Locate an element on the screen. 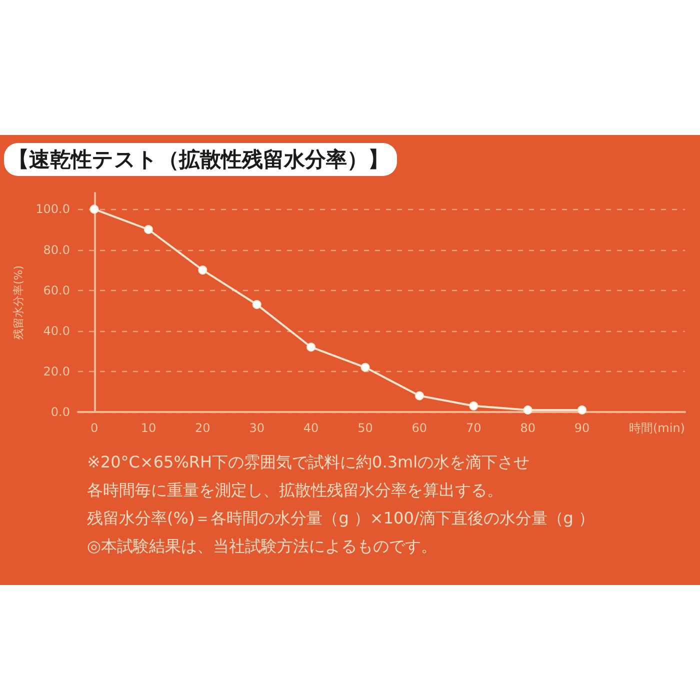 Image resolution: width=700 pixels, height=700 pixels. chart-title: 【速乾性テスト（拡散性残留水分率）】 is located at coordinates (198, 160).